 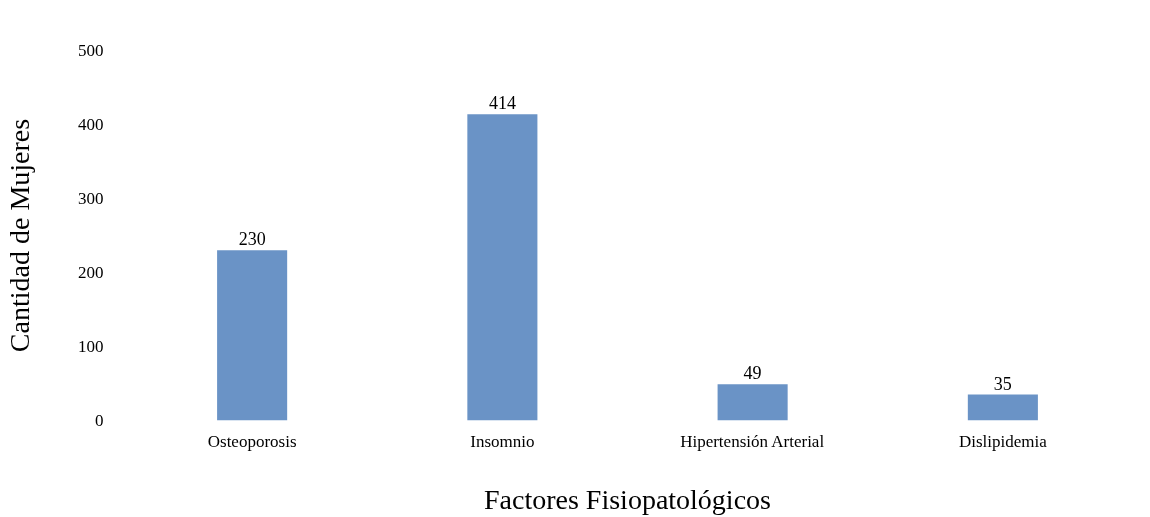 What do you see at coordinates (19, 235) in the screenshot?
I see `y-axis-title: Cantidad de Mujeres` at bounding box center [19, 235].